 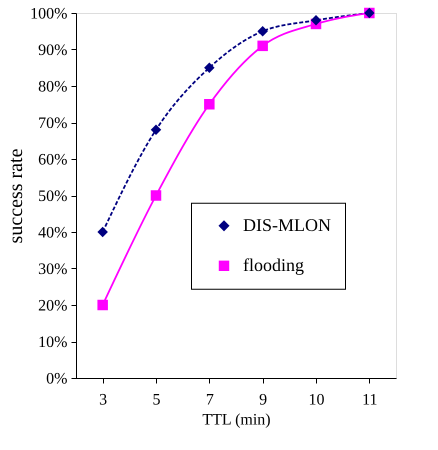 What do you see at coordinates (49, 14) in the screenshot?
I see `y-tick-label: 100%` at bounding box center [49, 14].